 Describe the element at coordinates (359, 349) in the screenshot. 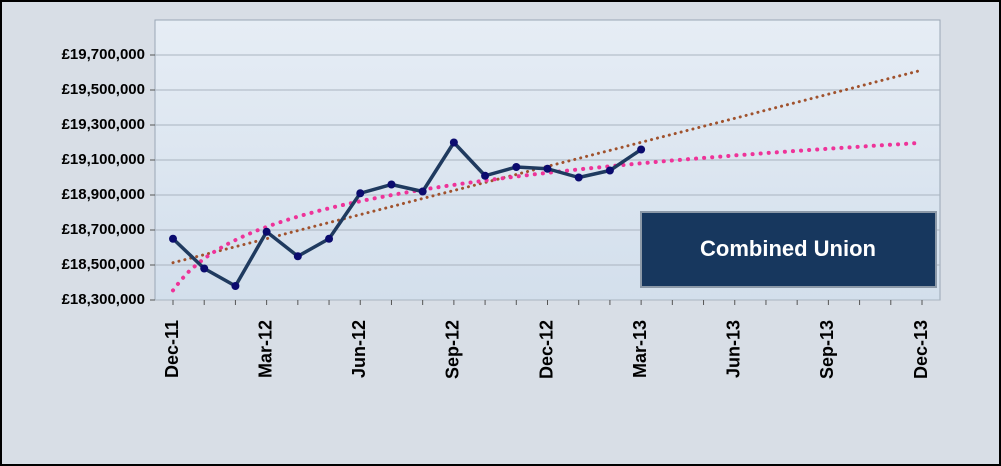

I see `x-tick-label: Jun-12` at that location.